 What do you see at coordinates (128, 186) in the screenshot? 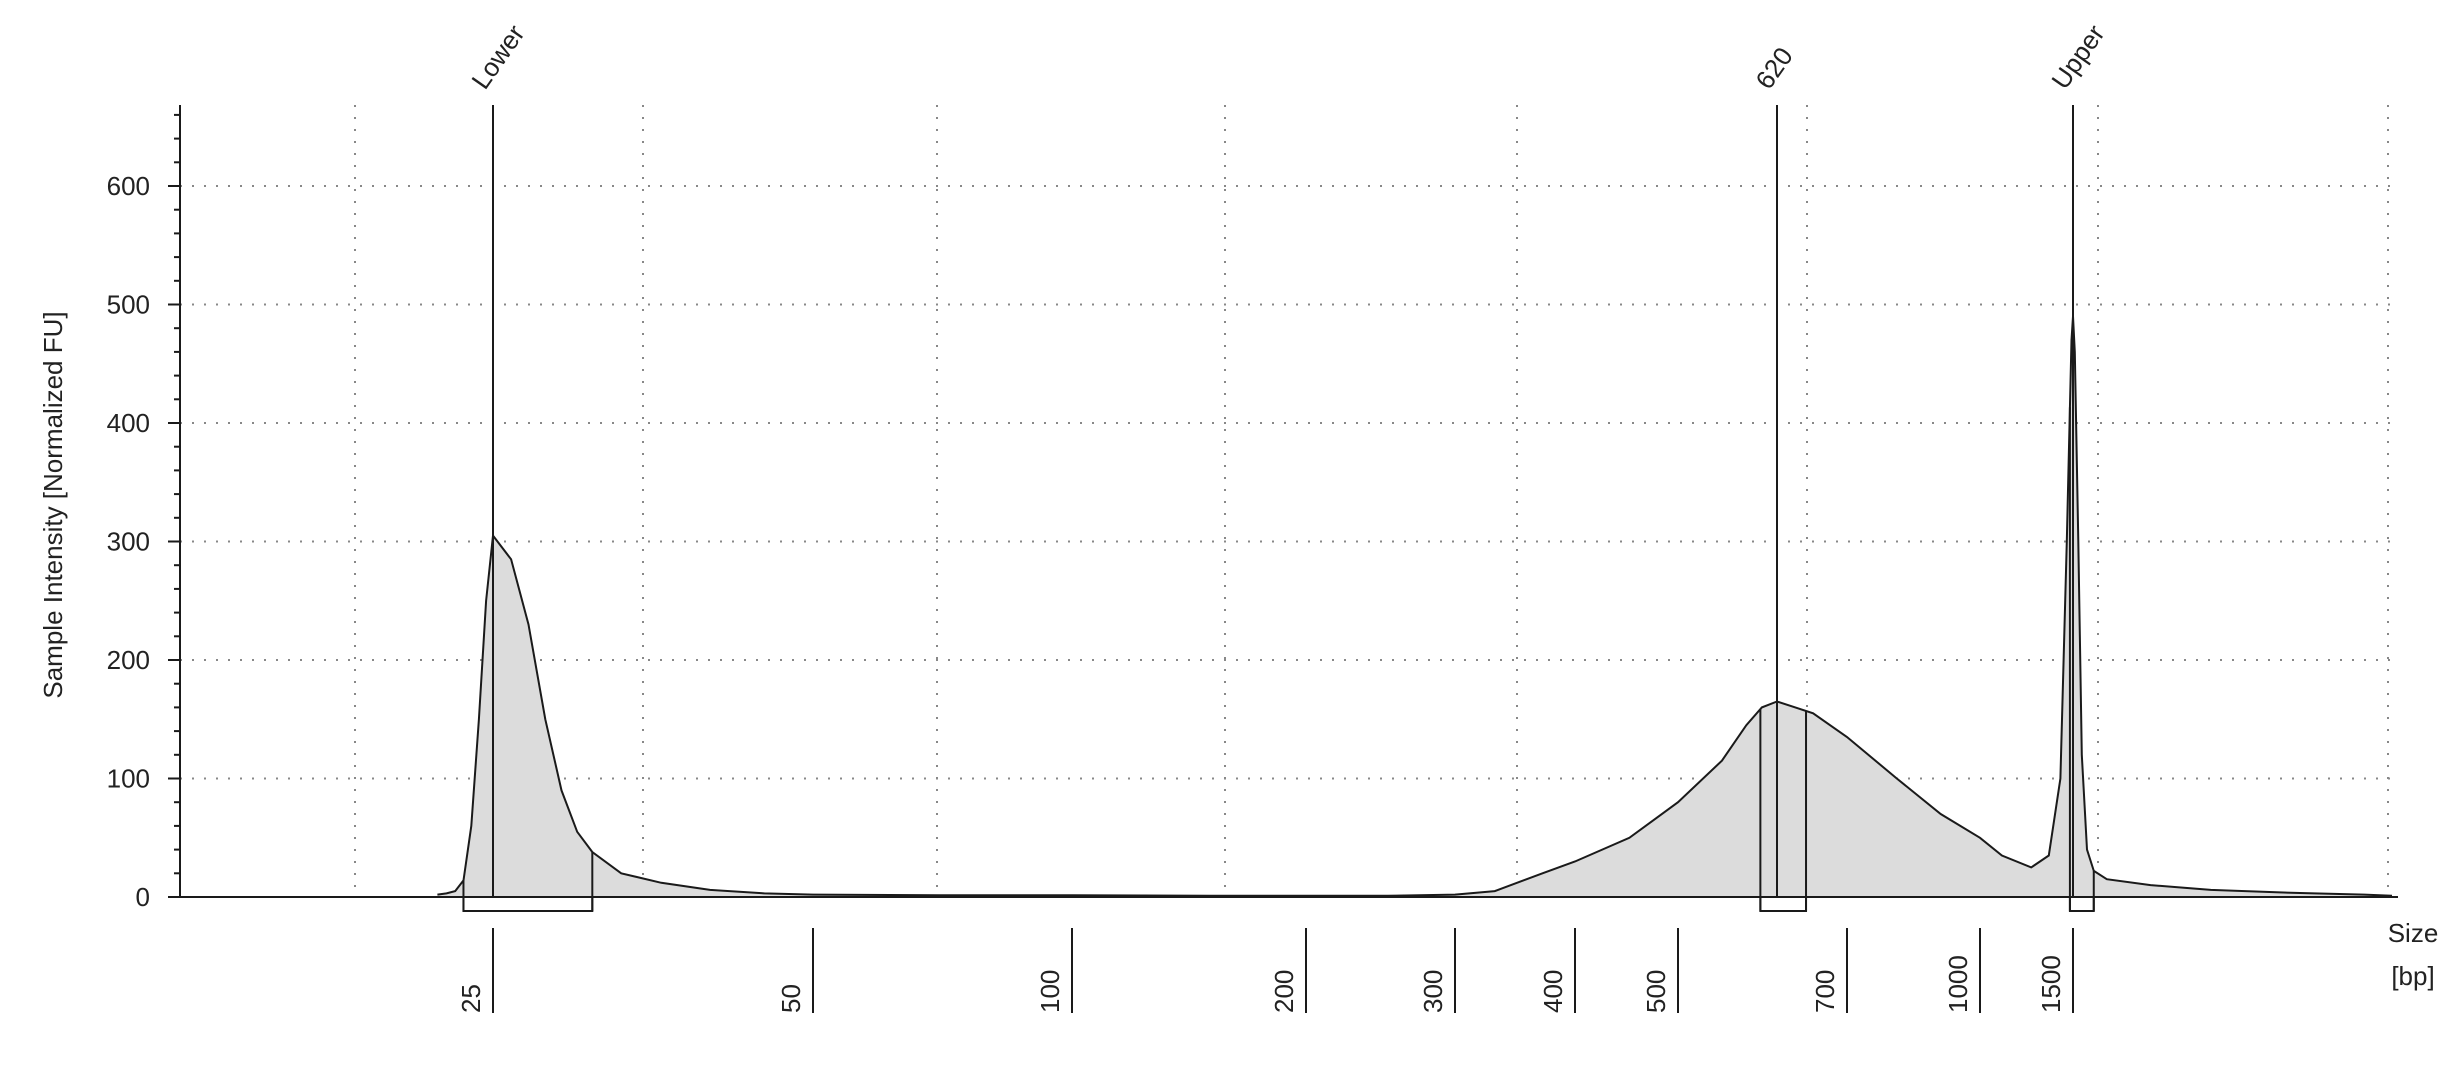
I see `y-tick-label: 600` at bounding box center [128, 186].